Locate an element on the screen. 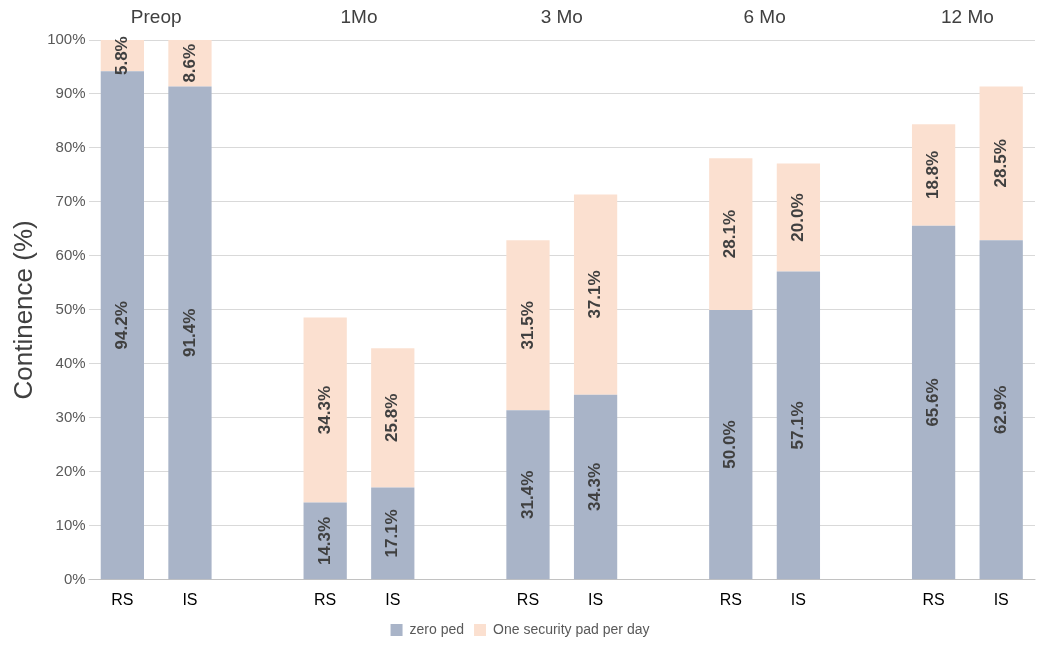 The width and height of the screenshot is (1045, 647). y-tick-label: 60% is located at coordinates (70, 255).